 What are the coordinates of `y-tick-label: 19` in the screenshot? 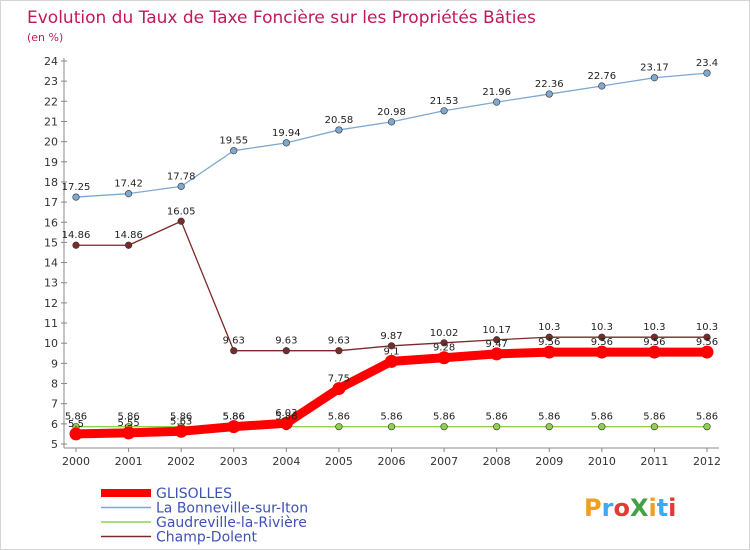 It's located at (51, 162).